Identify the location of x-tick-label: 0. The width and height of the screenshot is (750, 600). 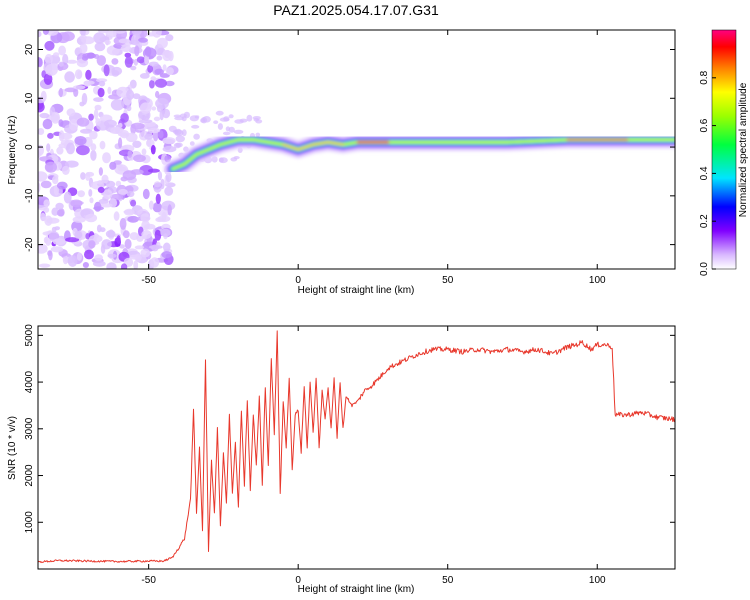
(298, 280).